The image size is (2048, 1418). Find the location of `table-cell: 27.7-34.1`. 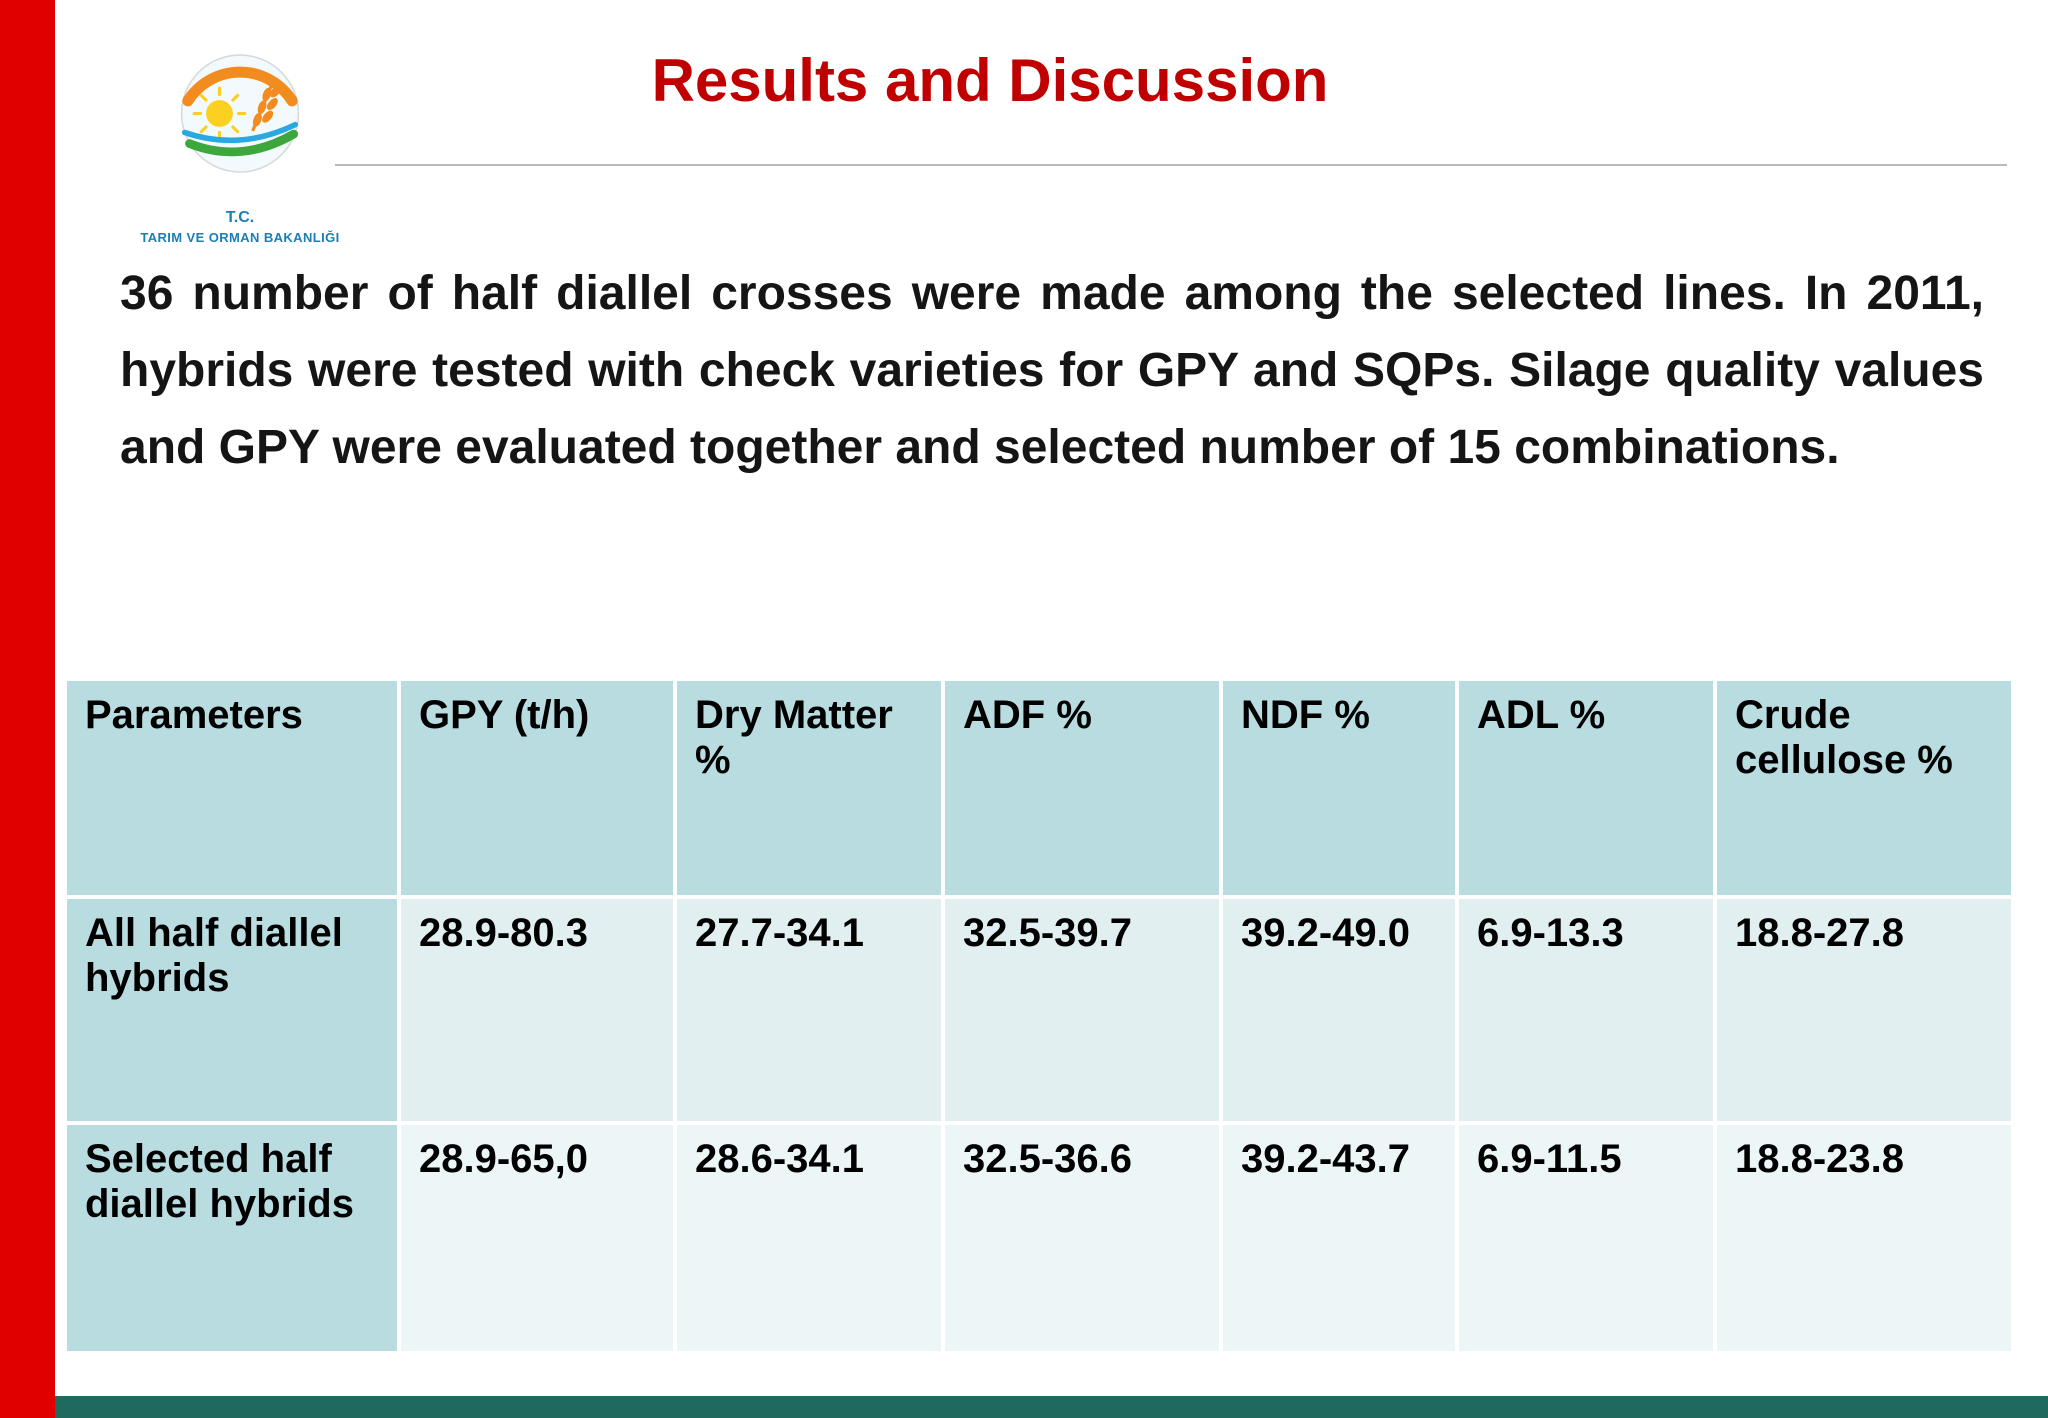

table-cell: 27.7-34.1 is located at coordinates (809, 1010).